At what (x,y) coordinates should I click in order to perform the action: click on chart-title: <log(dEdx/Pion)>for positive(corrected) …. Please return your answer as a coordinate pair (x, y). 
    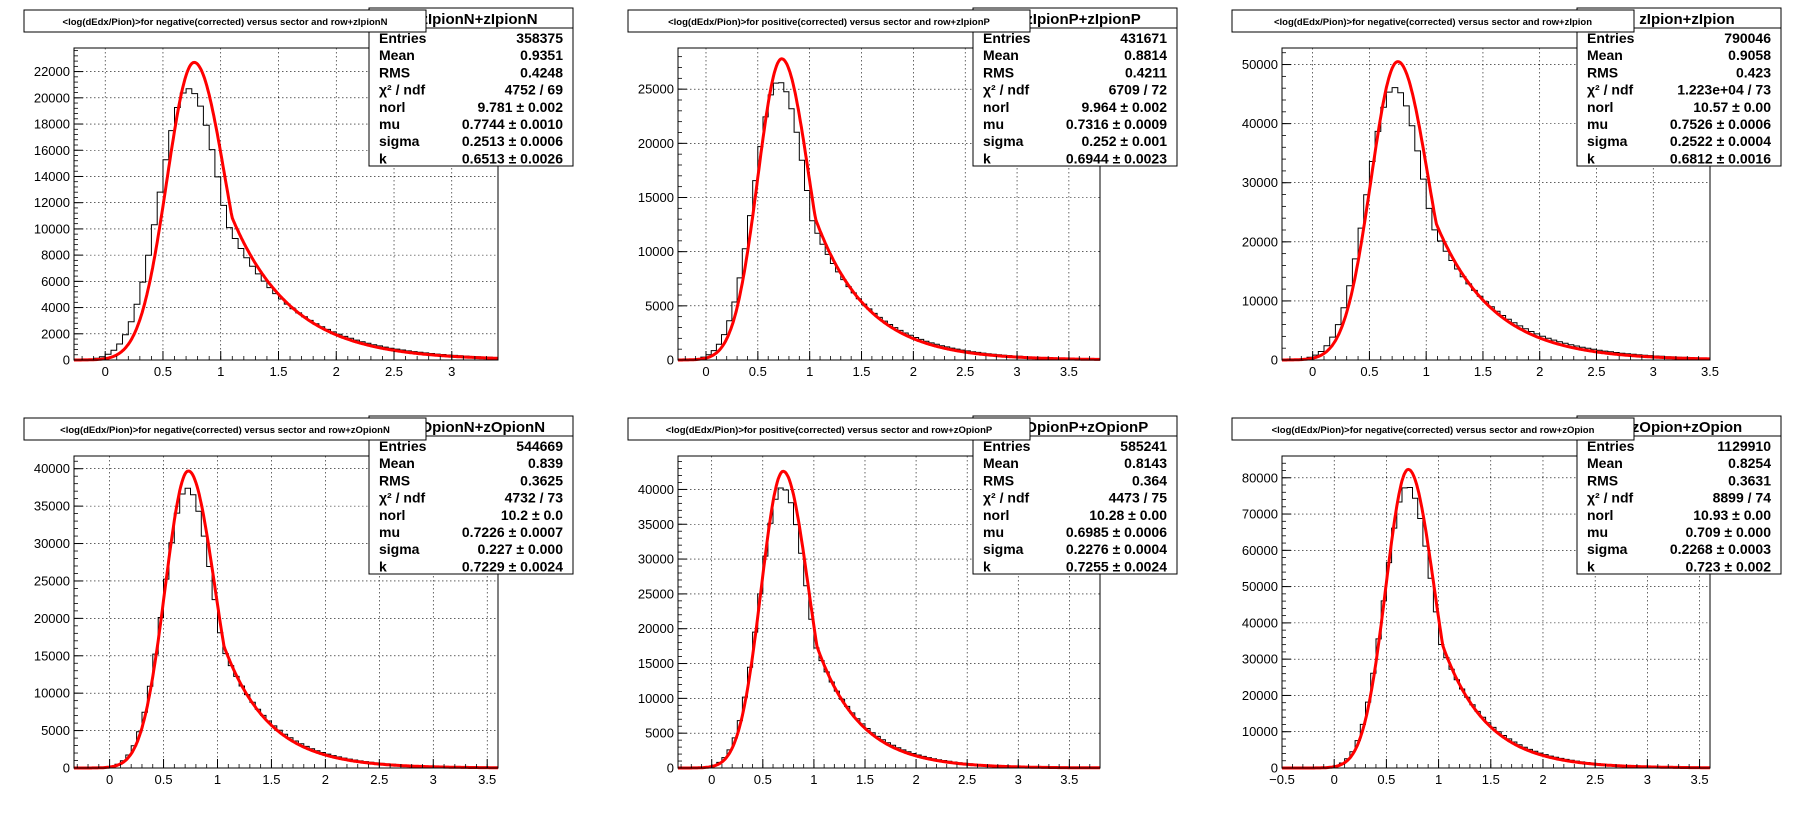
    Looking at the image, I should click on (829, 430).